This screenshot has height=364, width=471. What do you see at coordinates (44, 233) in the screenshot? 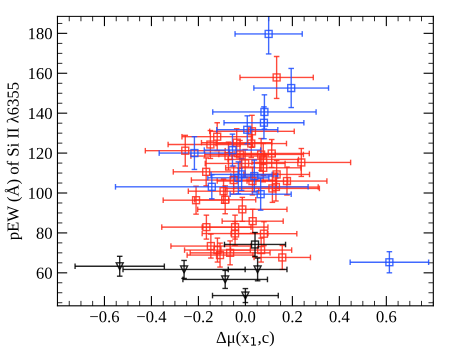
I see `y-tick-label: 80` at bounding box center [44, 233].